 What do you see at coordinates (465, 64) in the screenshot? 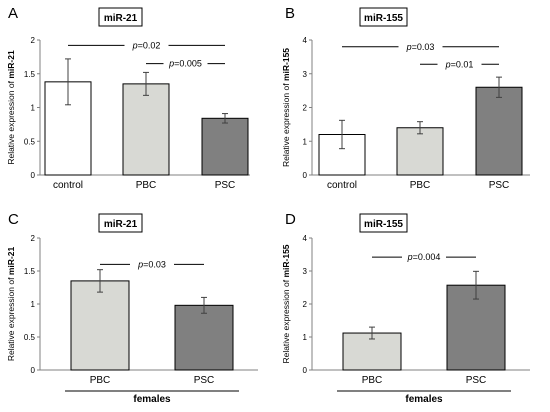
I see `p-value: 0.01` at bounding box center [465, 64].